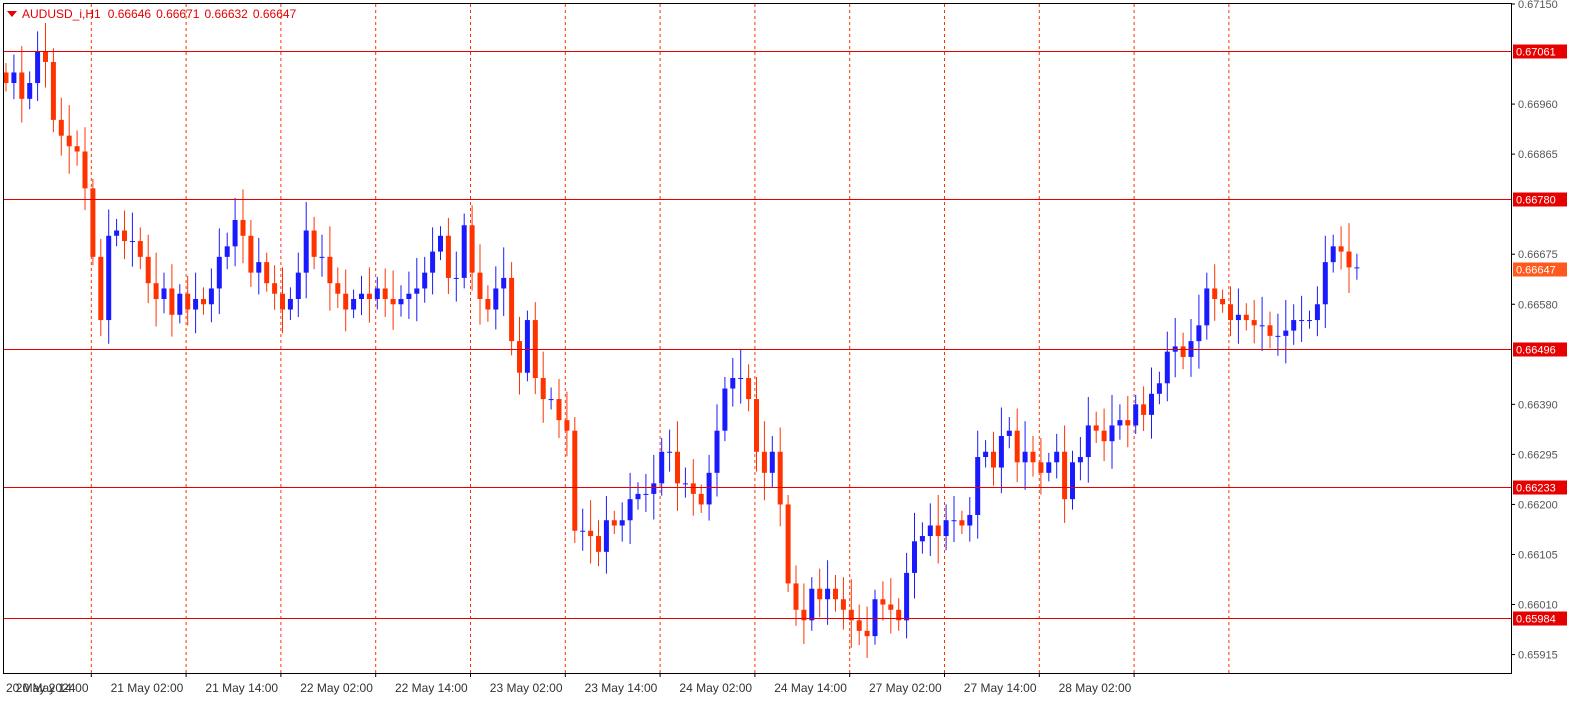 This screenshot has height=709, width=1586. What do you see at coordinates (1538, 305) in the screenshot?
I see `price-tick-label: 0.66580` at bounding box center [1538, 305].